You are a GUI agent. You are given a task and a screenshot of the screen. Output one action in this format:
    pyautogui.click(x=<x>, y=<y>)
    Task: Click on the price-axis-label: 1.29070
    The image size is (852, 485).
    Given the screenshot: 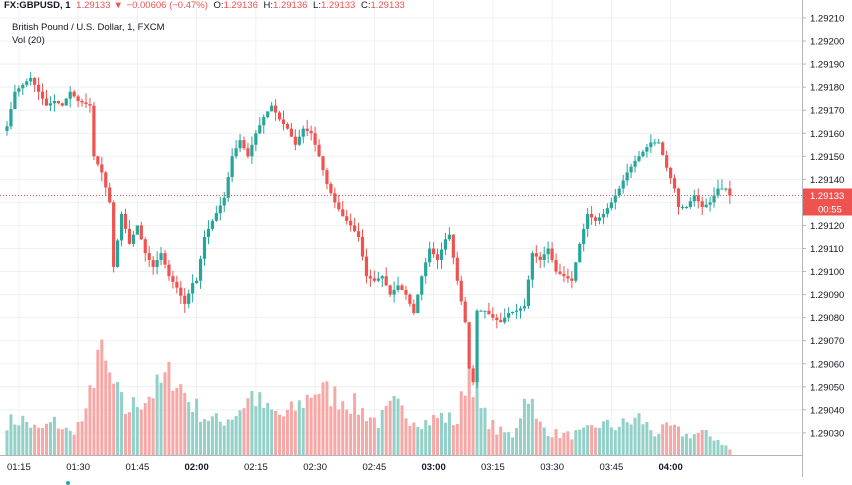 What is the action you would take?
    pyautogui.click(x=827, y=341)
    